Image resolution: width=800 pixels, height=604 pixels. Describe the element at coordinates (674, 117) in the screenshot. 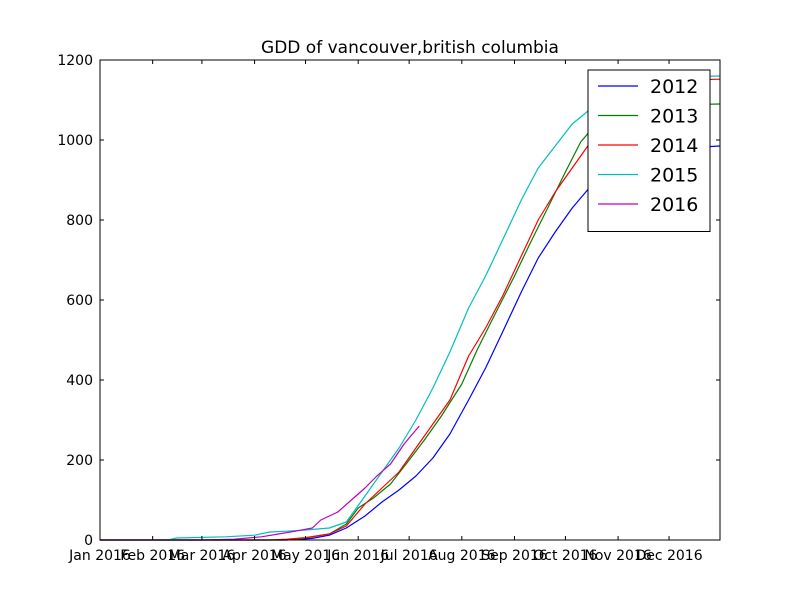

I see `legend-label-2013: 2013` at that location.